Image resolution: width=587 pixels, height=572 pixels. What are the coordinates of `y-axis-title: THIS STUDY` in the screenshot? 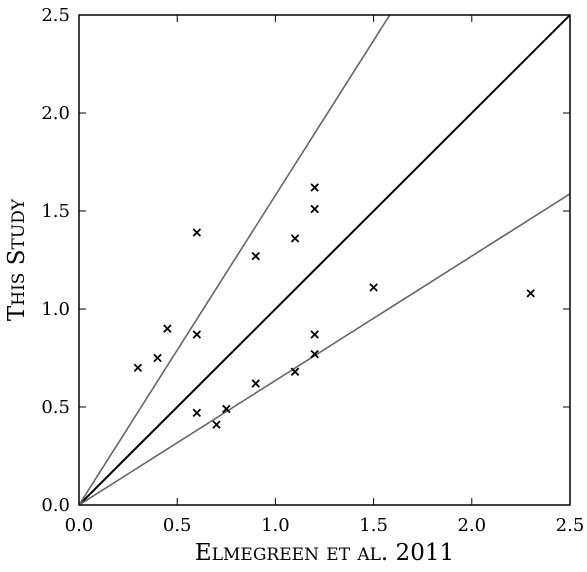 It's located at (17, 259).